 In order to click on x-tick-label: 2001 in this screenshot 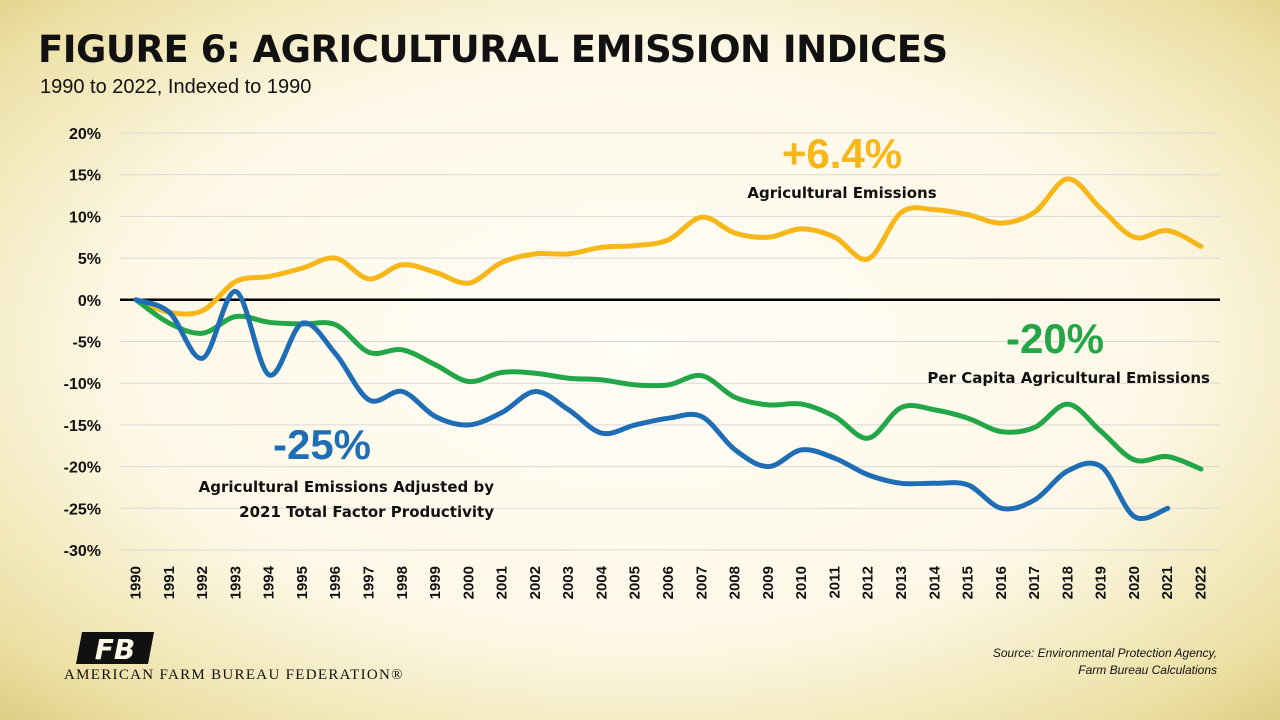, I will do `click(502, 582)`.